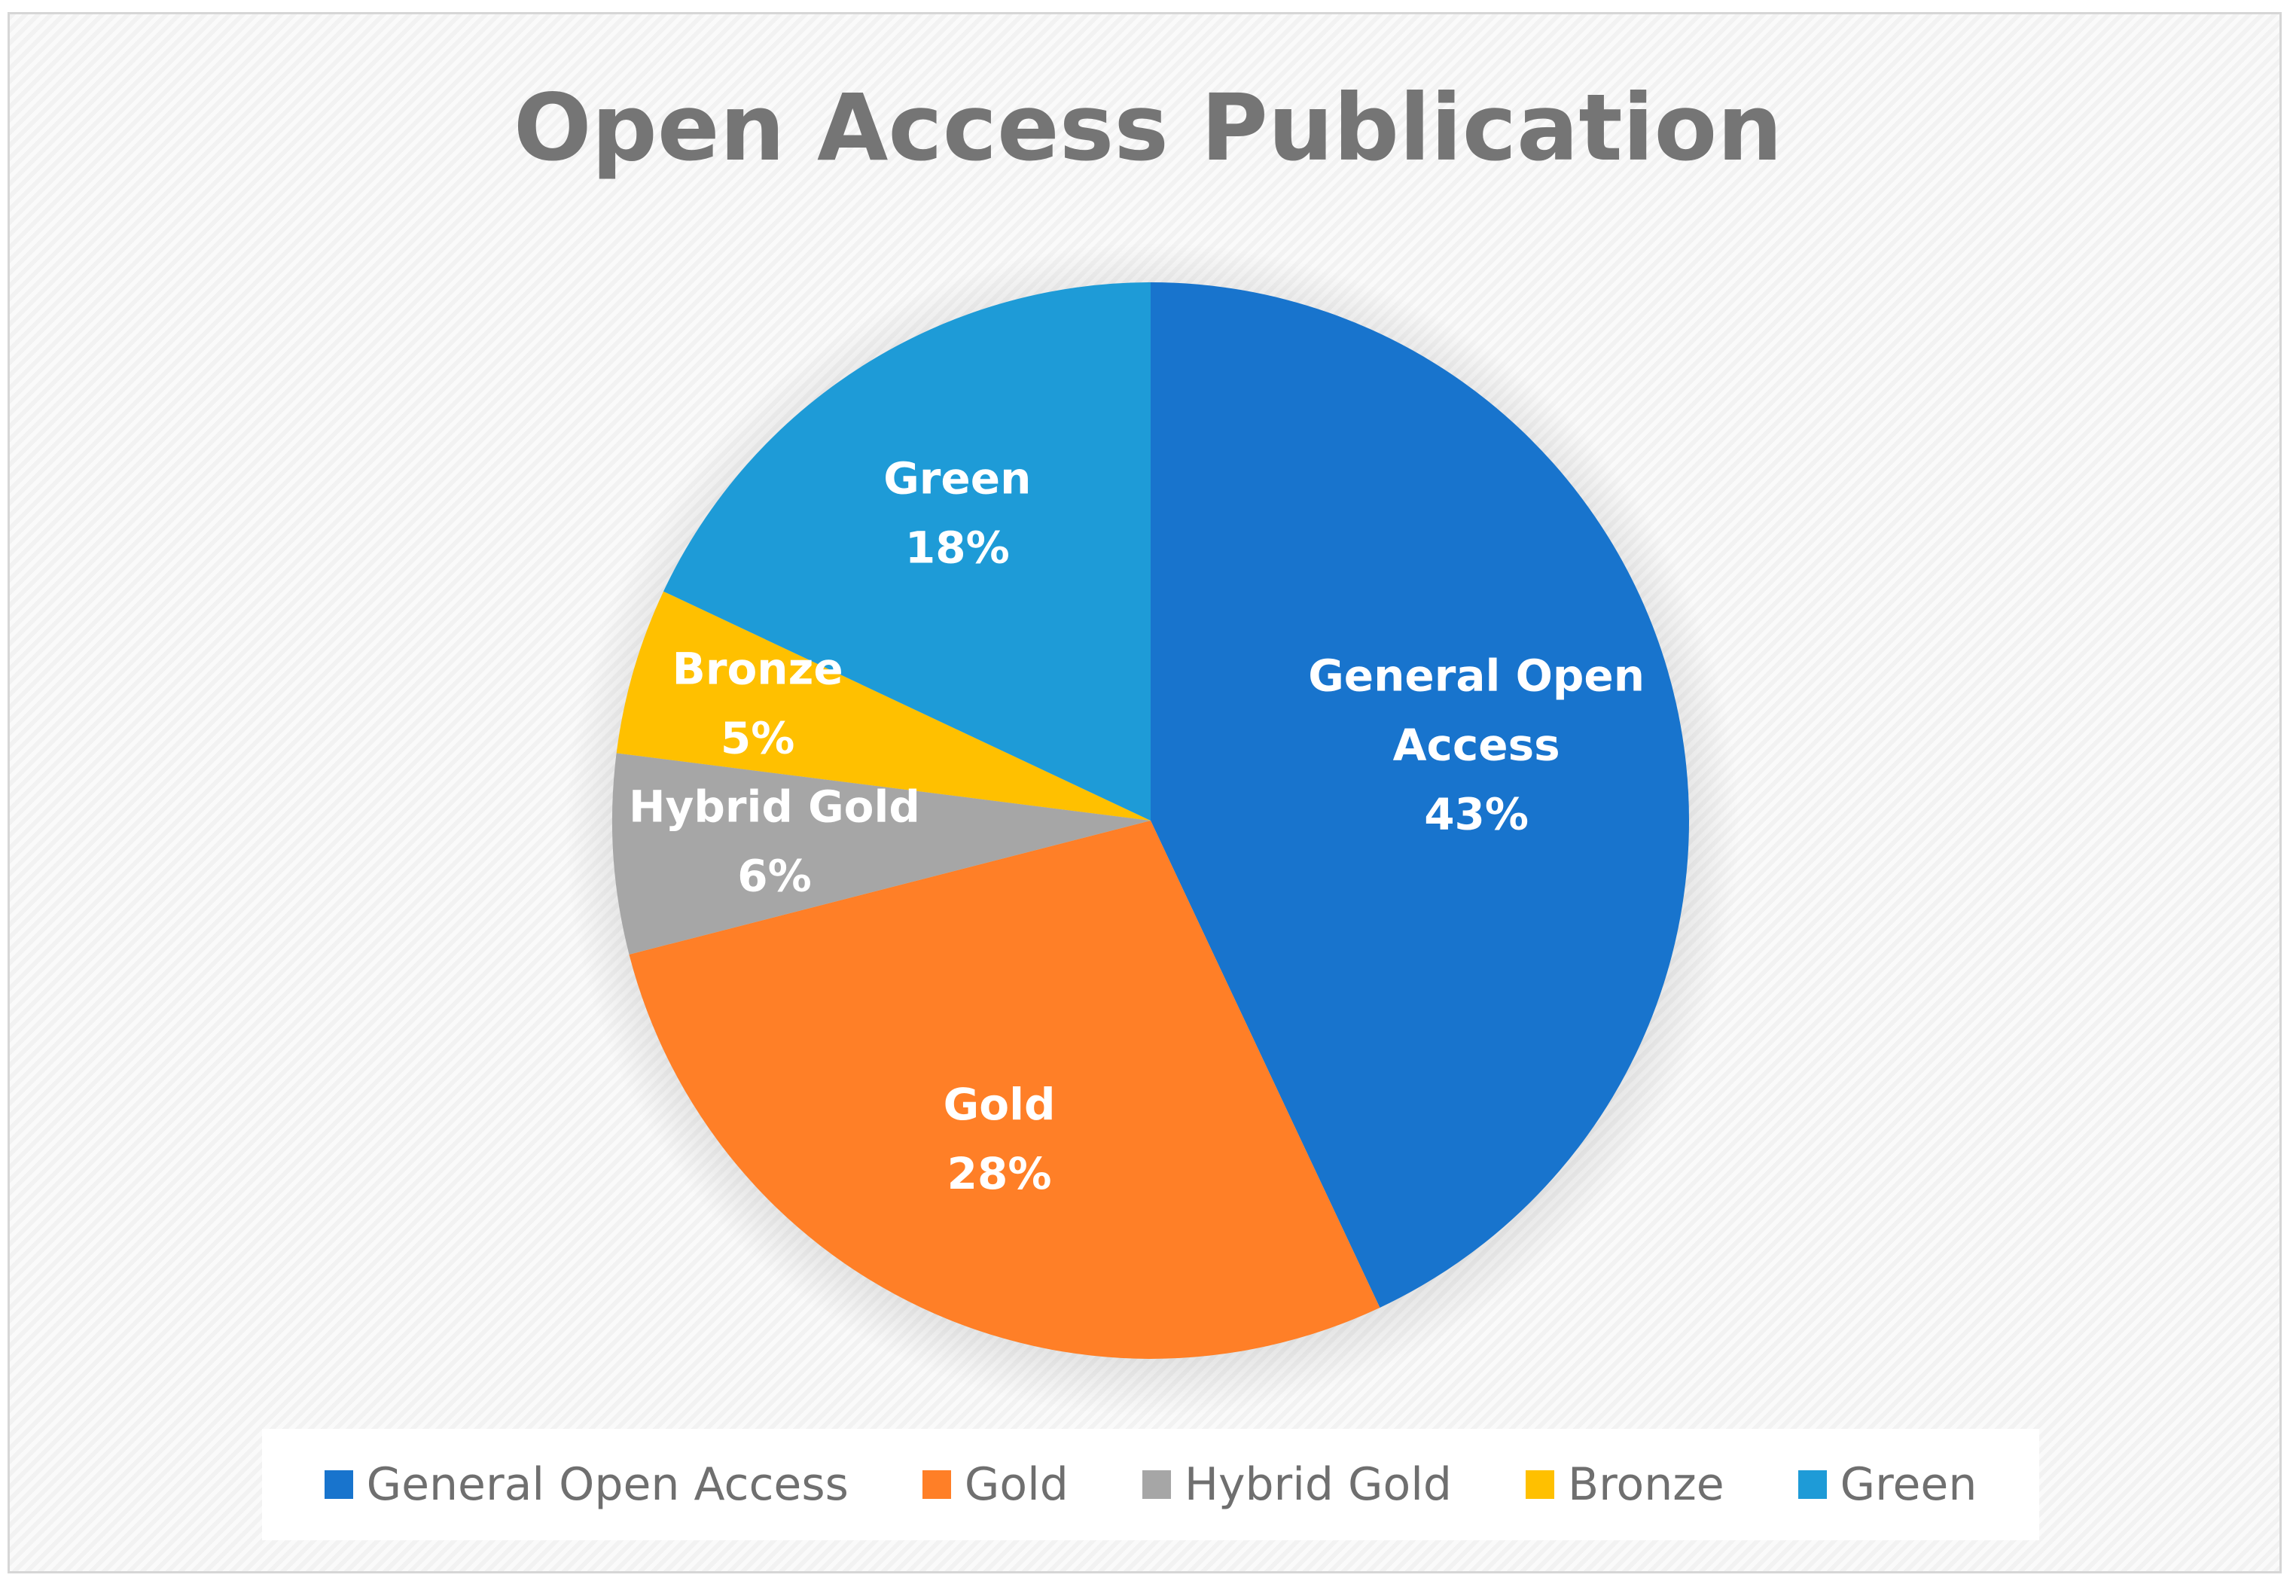 The image size is (2296, 1596). What do you see at coordinates (957, 479) in the screenshot?
I see `slice-label-green: Green` at bounding box center [957, 479].